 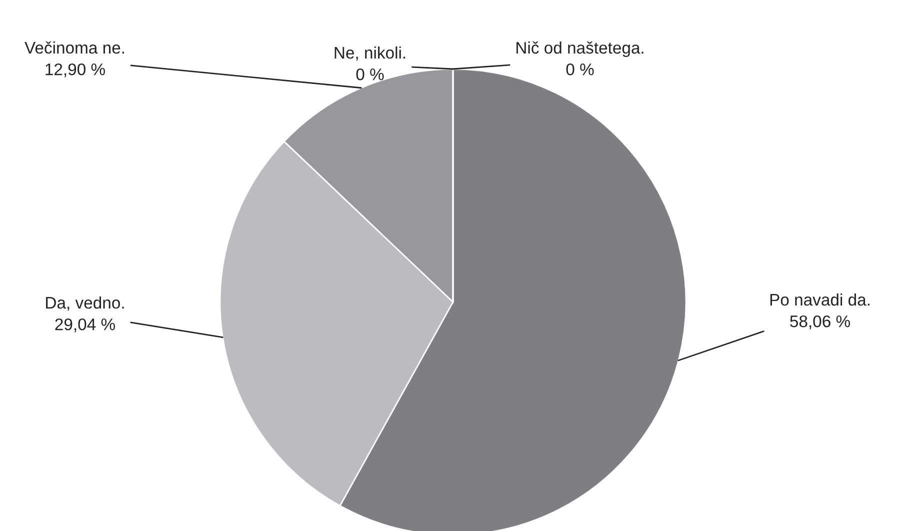 I want to click on slice-label: Da, vedno., so click(x=85, y=303).